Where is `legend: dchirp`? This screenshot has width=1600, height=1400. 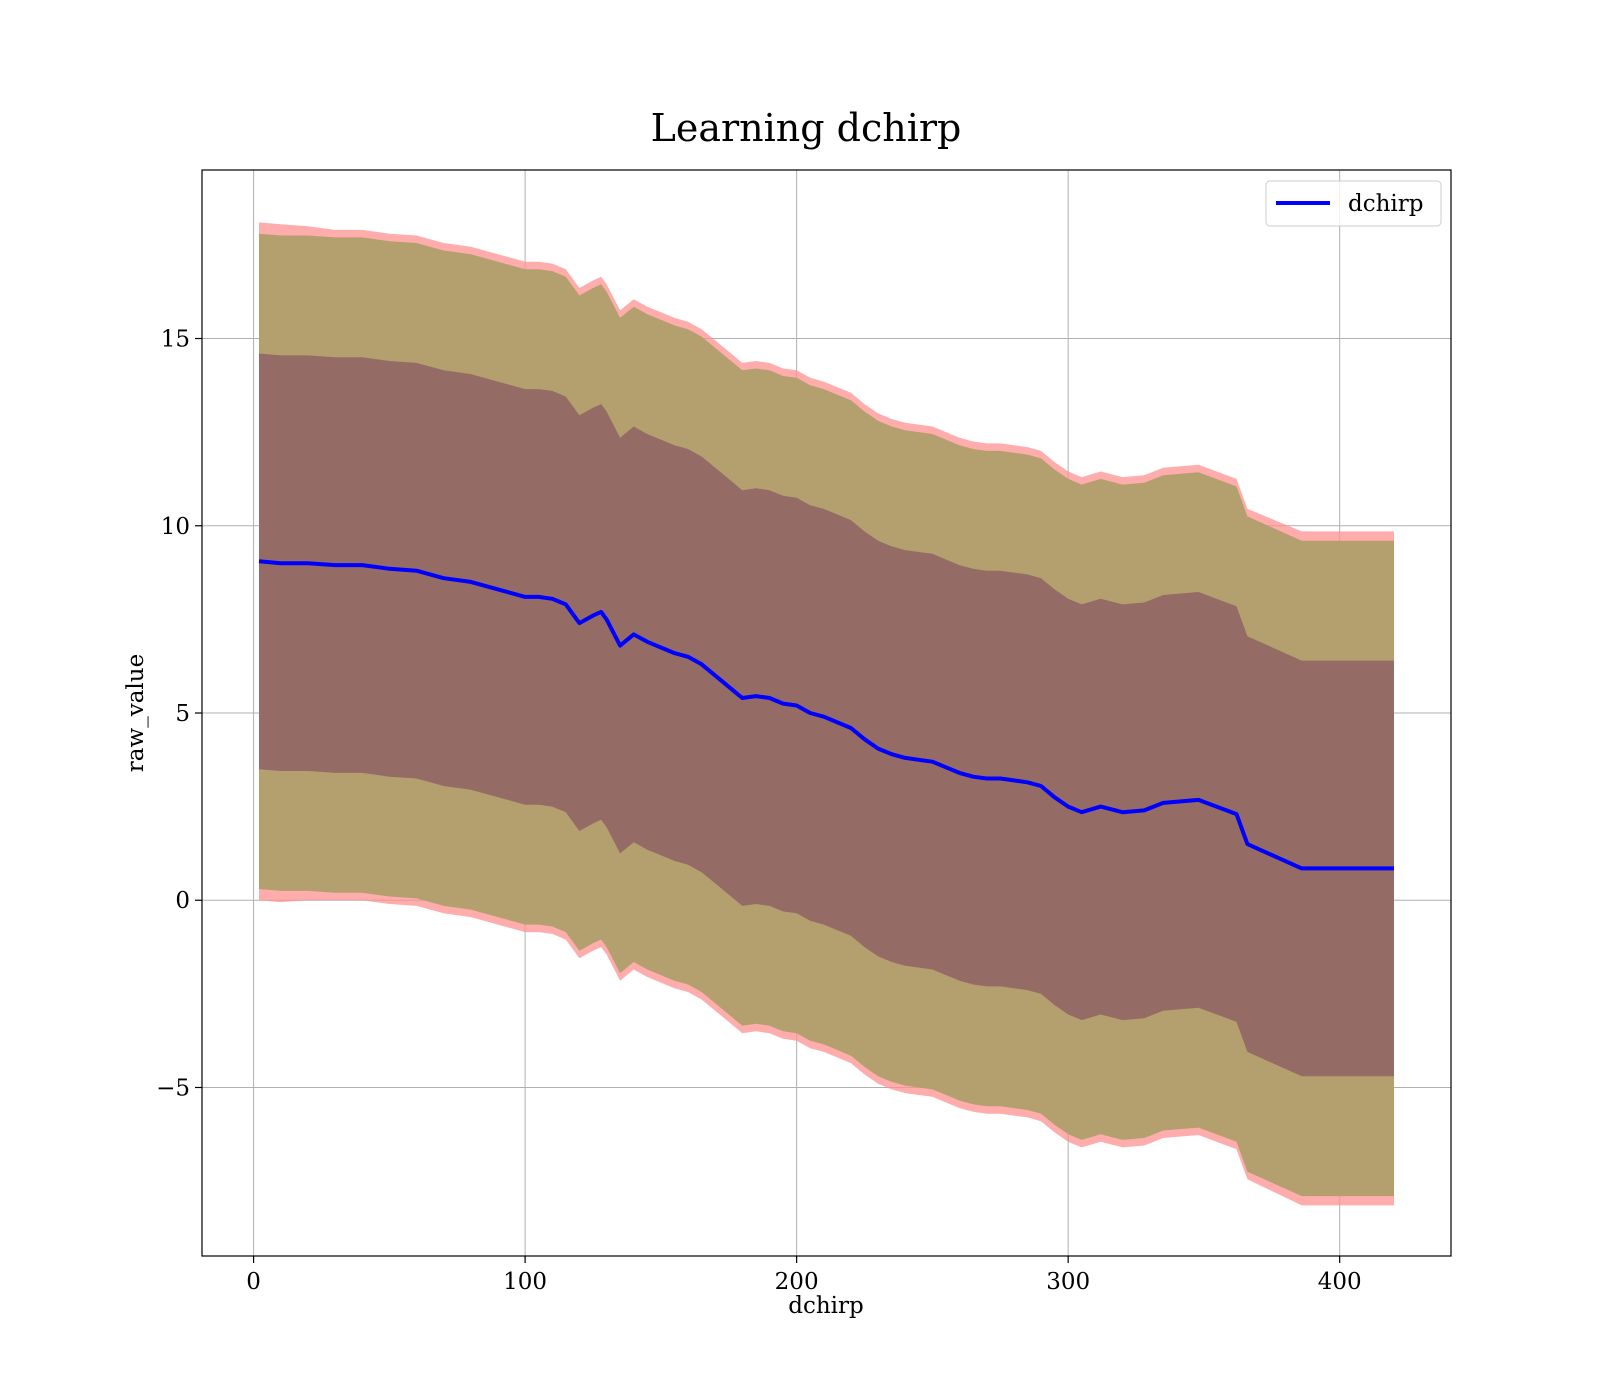 legend: dchirp is located at coordinates (1353, 203).